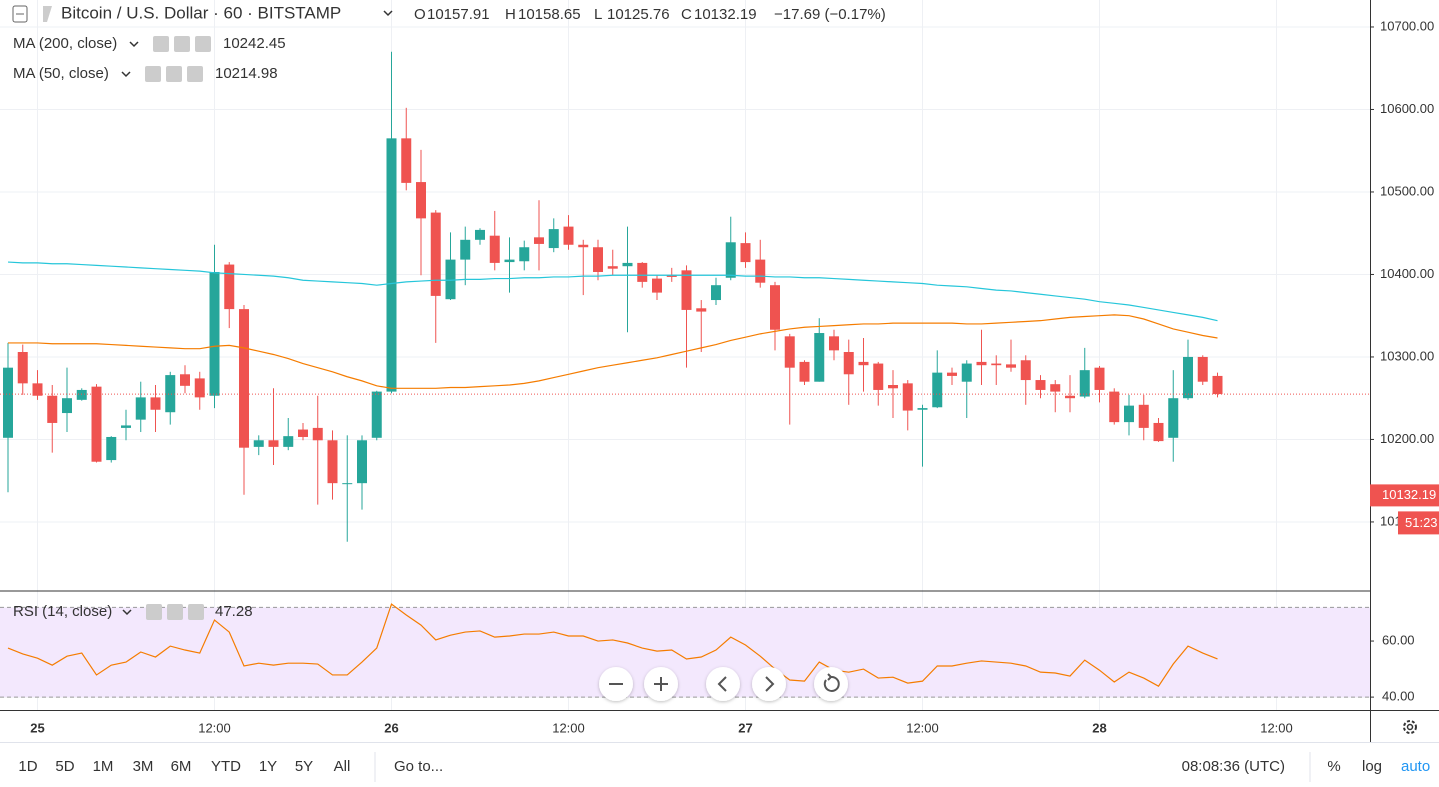 This screenshot has height=787, width=1439. Describe the element at coordinates (1415, 766) in the screenshot. I see `scale-button: auto` at that location.